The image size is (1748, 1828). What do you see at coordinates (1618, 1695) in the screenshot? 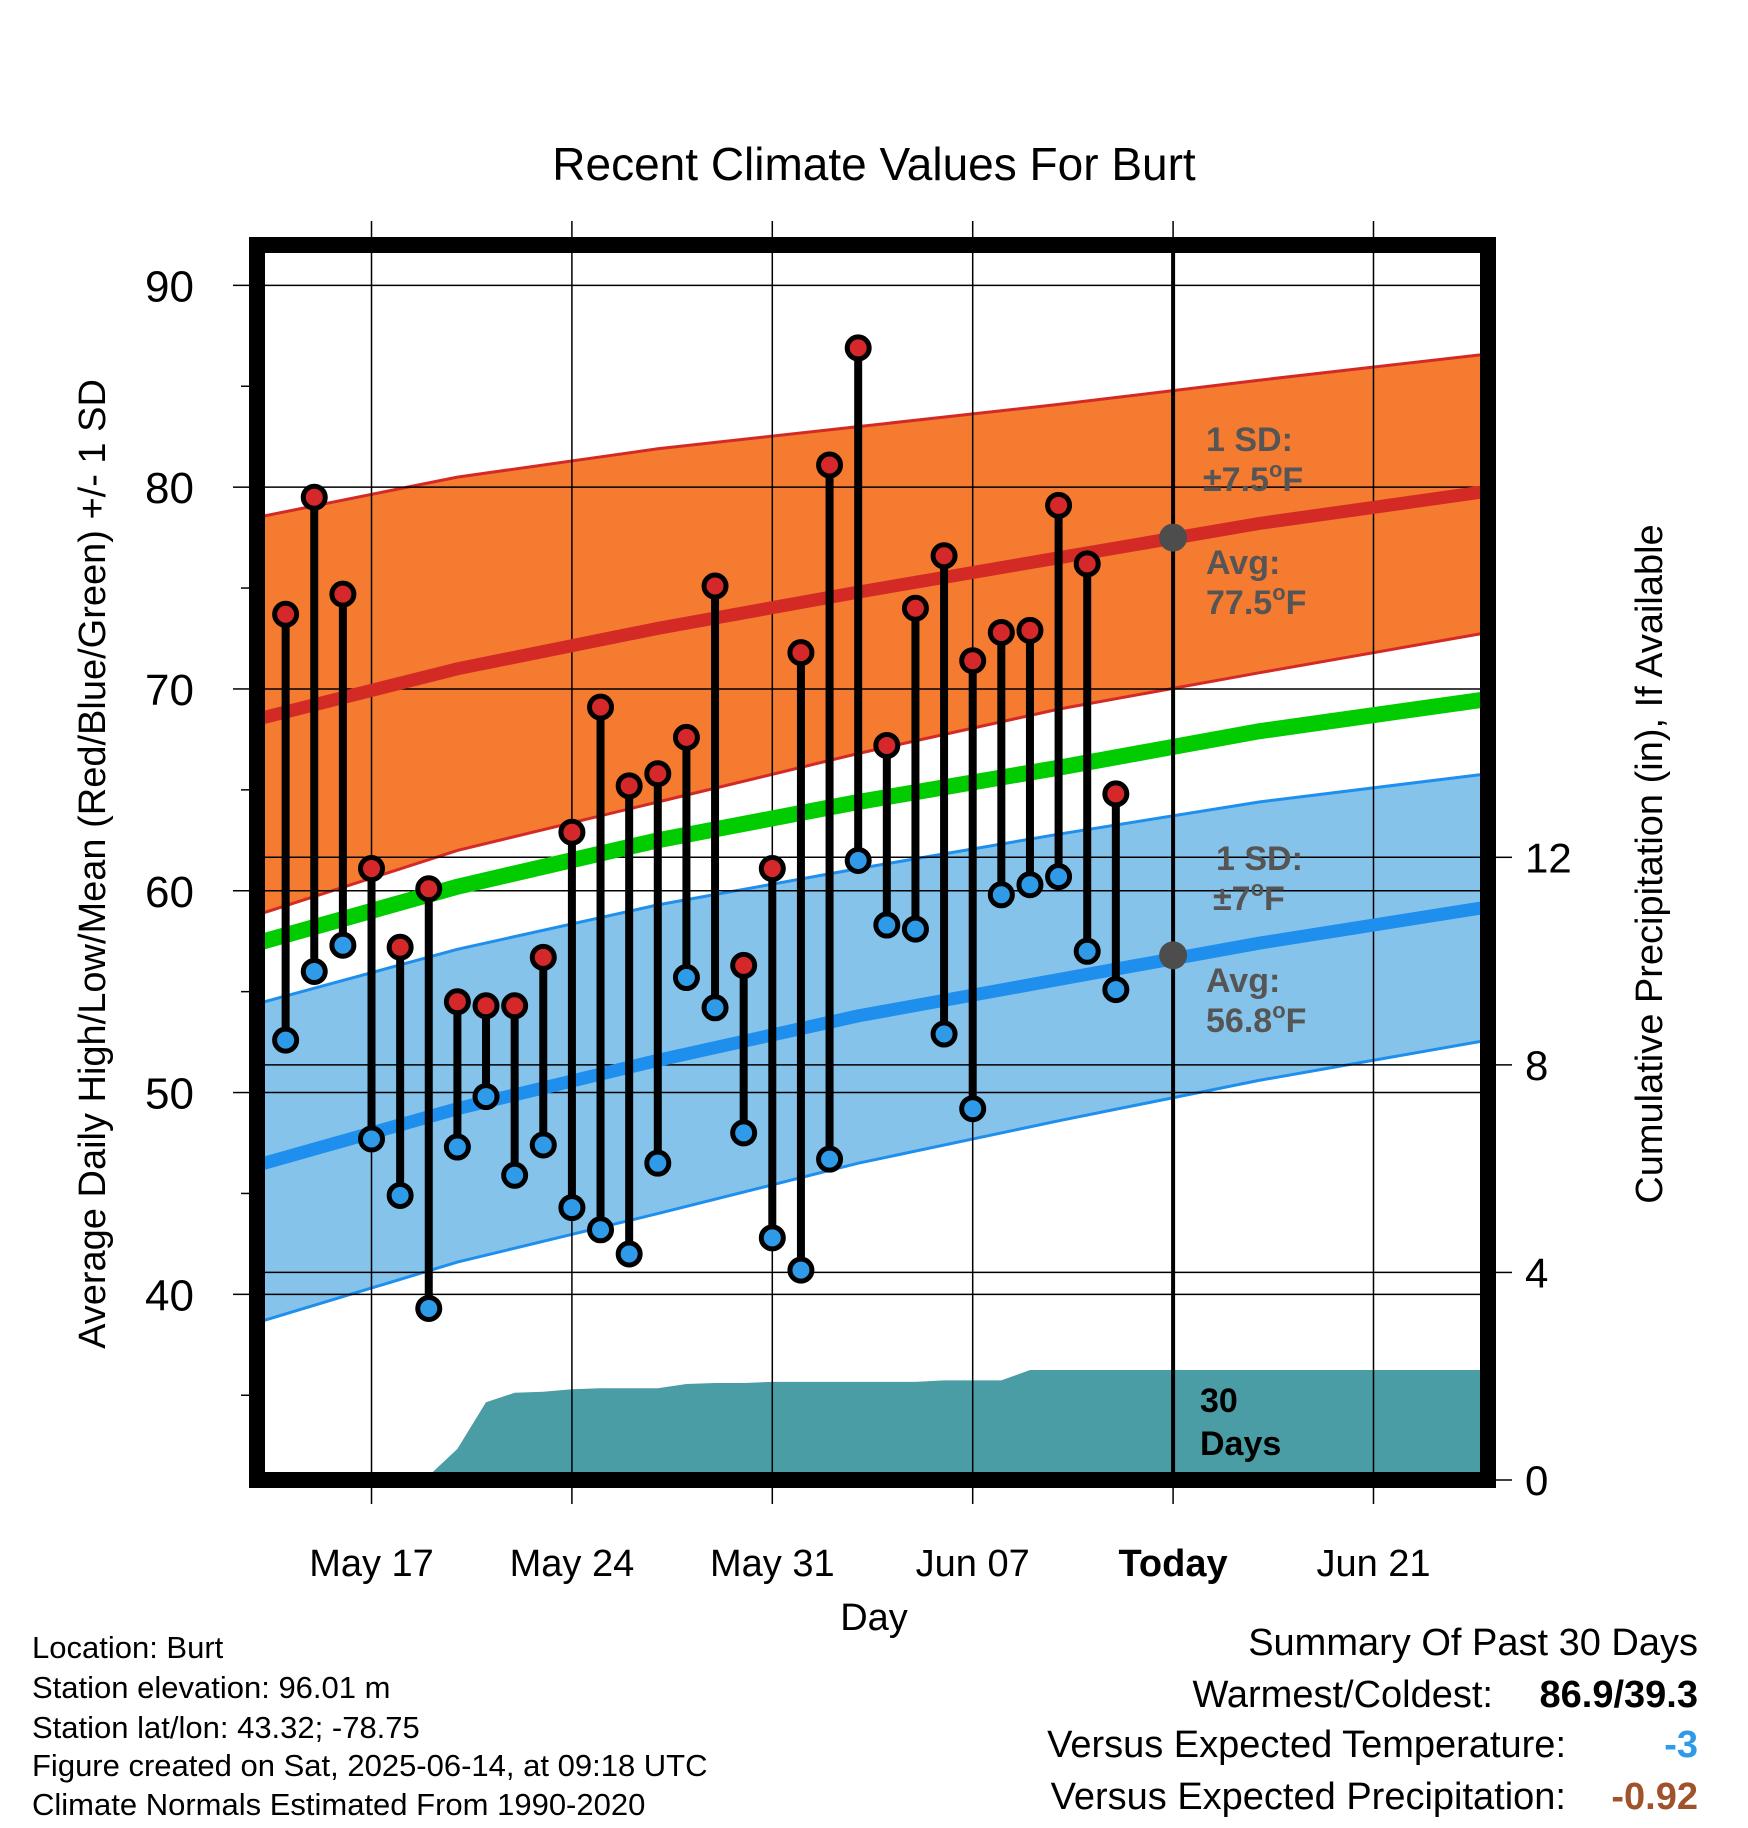
I see `summary-warm-cold-value: 86.9/39.3` at bounding box center [1618, 1695].